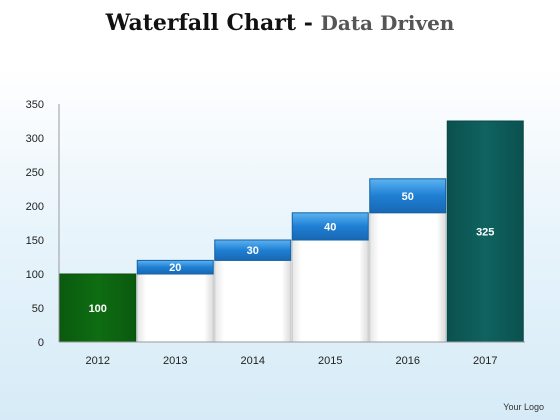 The width and height of the screenshot is (560, 420). I want to click on data-label: 325, so click(485, 233).